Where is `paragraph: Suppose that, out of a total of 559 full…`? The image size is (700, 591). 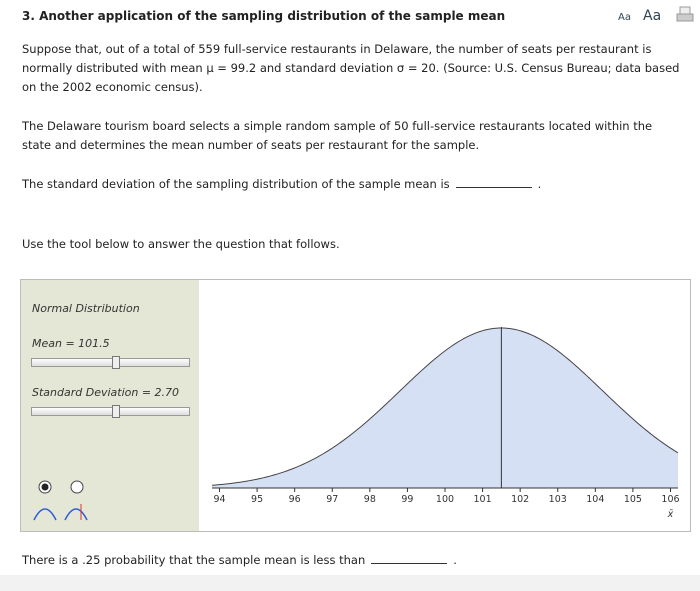 paragraph: Suppose that, out of a total of 559 full… is located at coordinates (351, 68).